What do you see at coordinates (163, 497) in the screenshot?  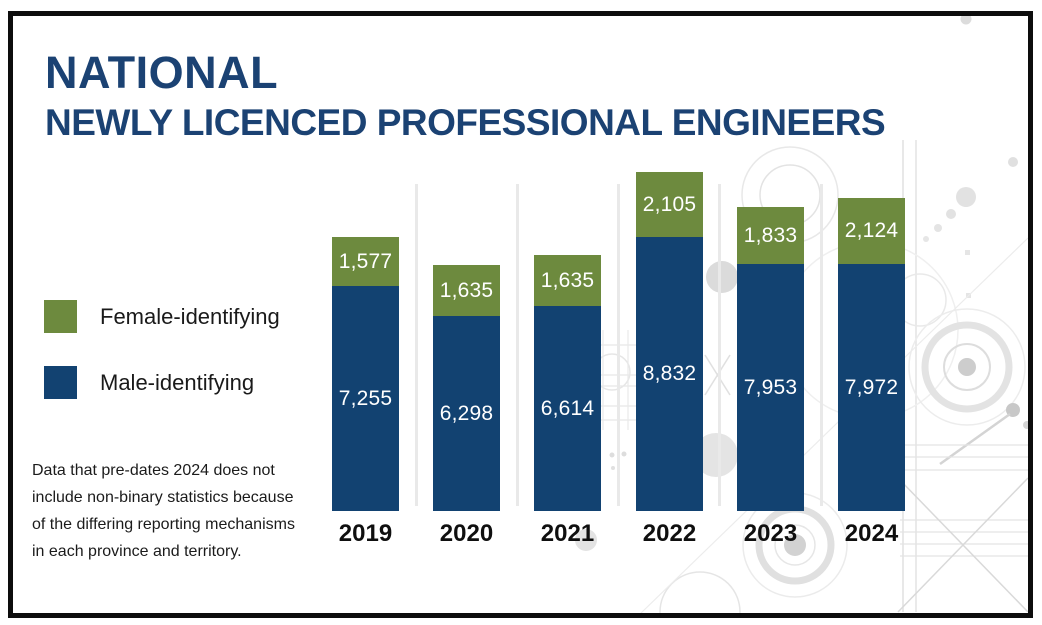 I see `footnote-line: include non-binary statistics because` at bounding box center [163, 497].